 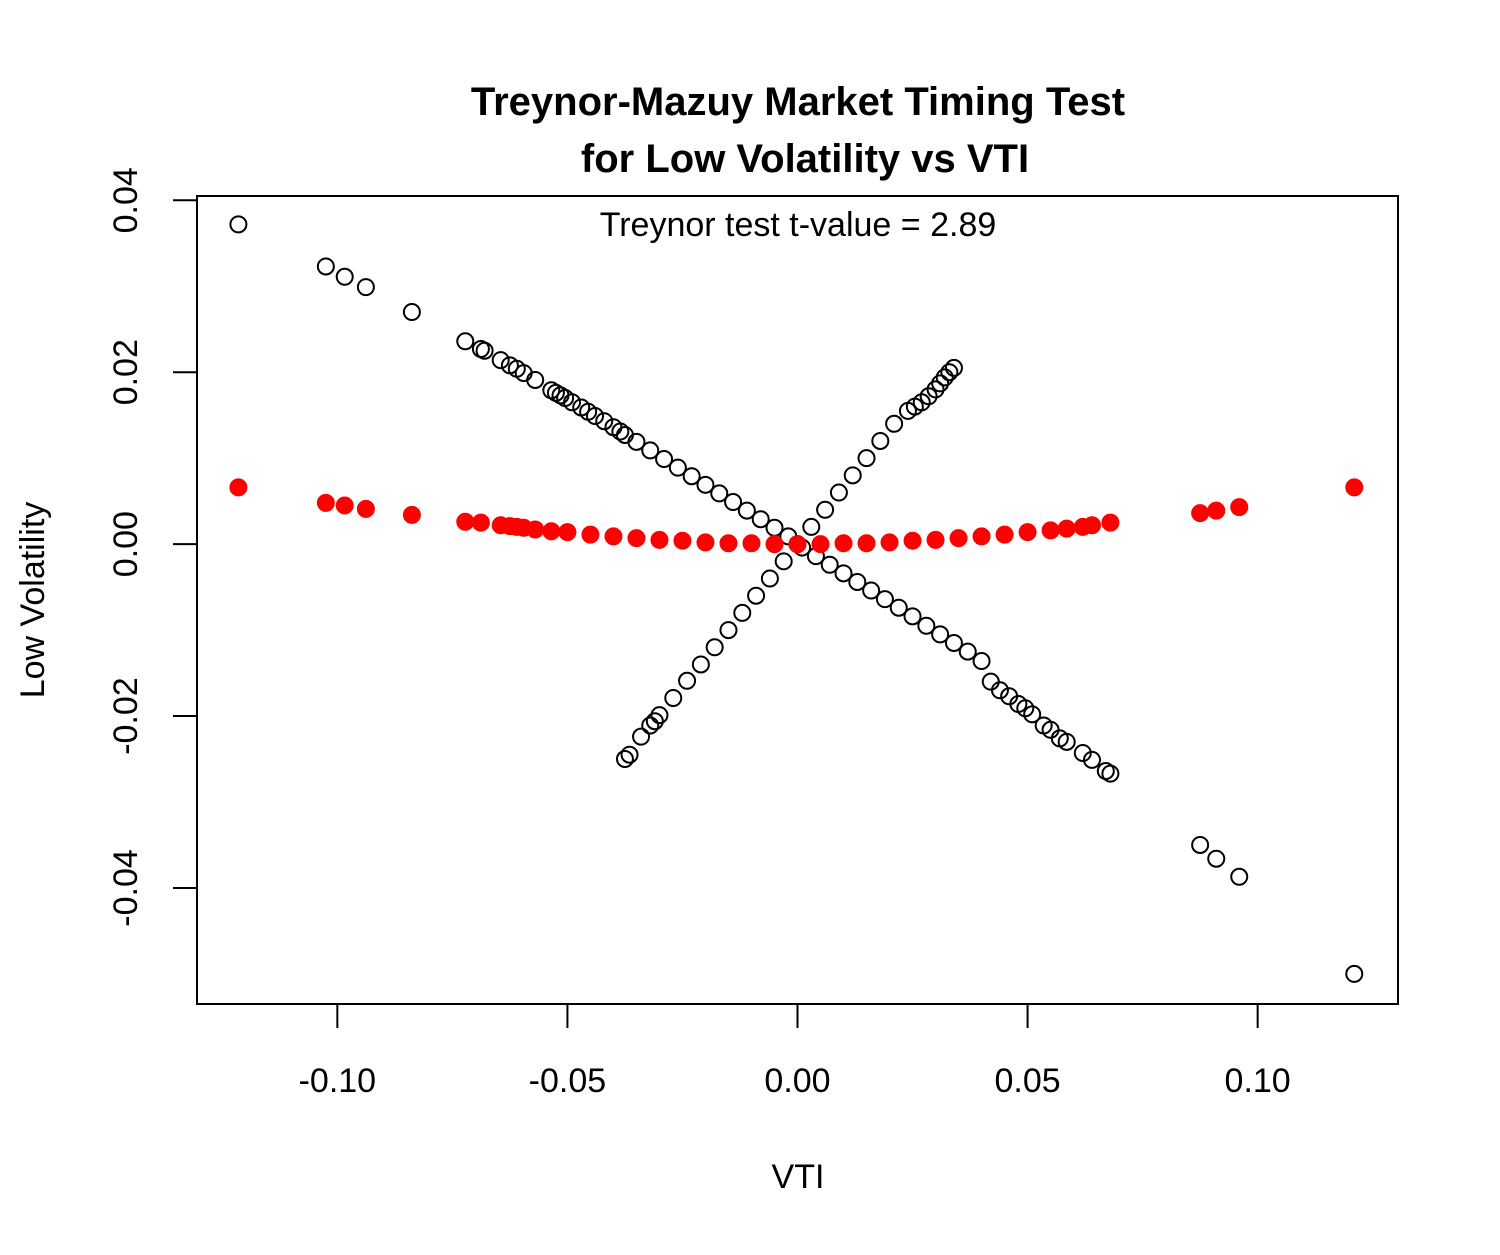 I want to click on annotation-t-value: Treynor test t-value = 2.89, so click(x=798, y=225).